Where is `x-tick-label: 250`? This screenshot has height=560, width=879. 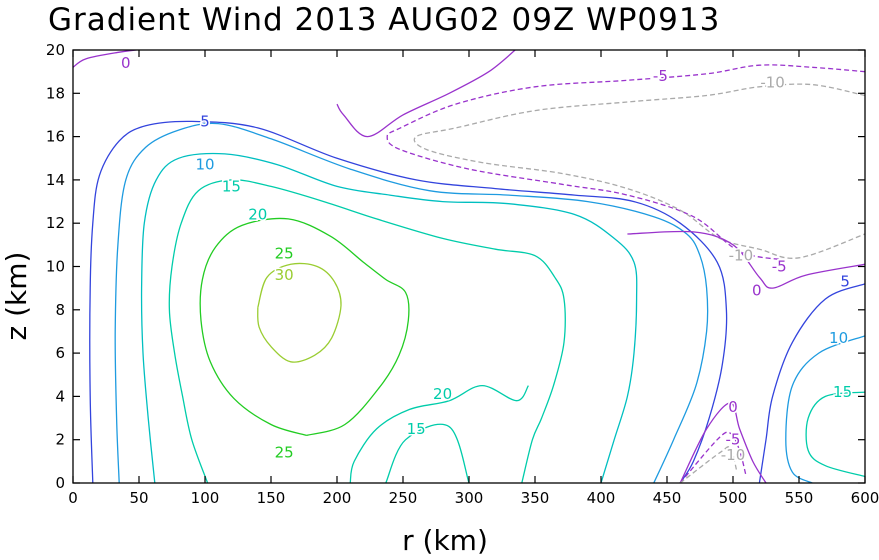 x-tick-label: 250 is located at coordinates (403, 498).